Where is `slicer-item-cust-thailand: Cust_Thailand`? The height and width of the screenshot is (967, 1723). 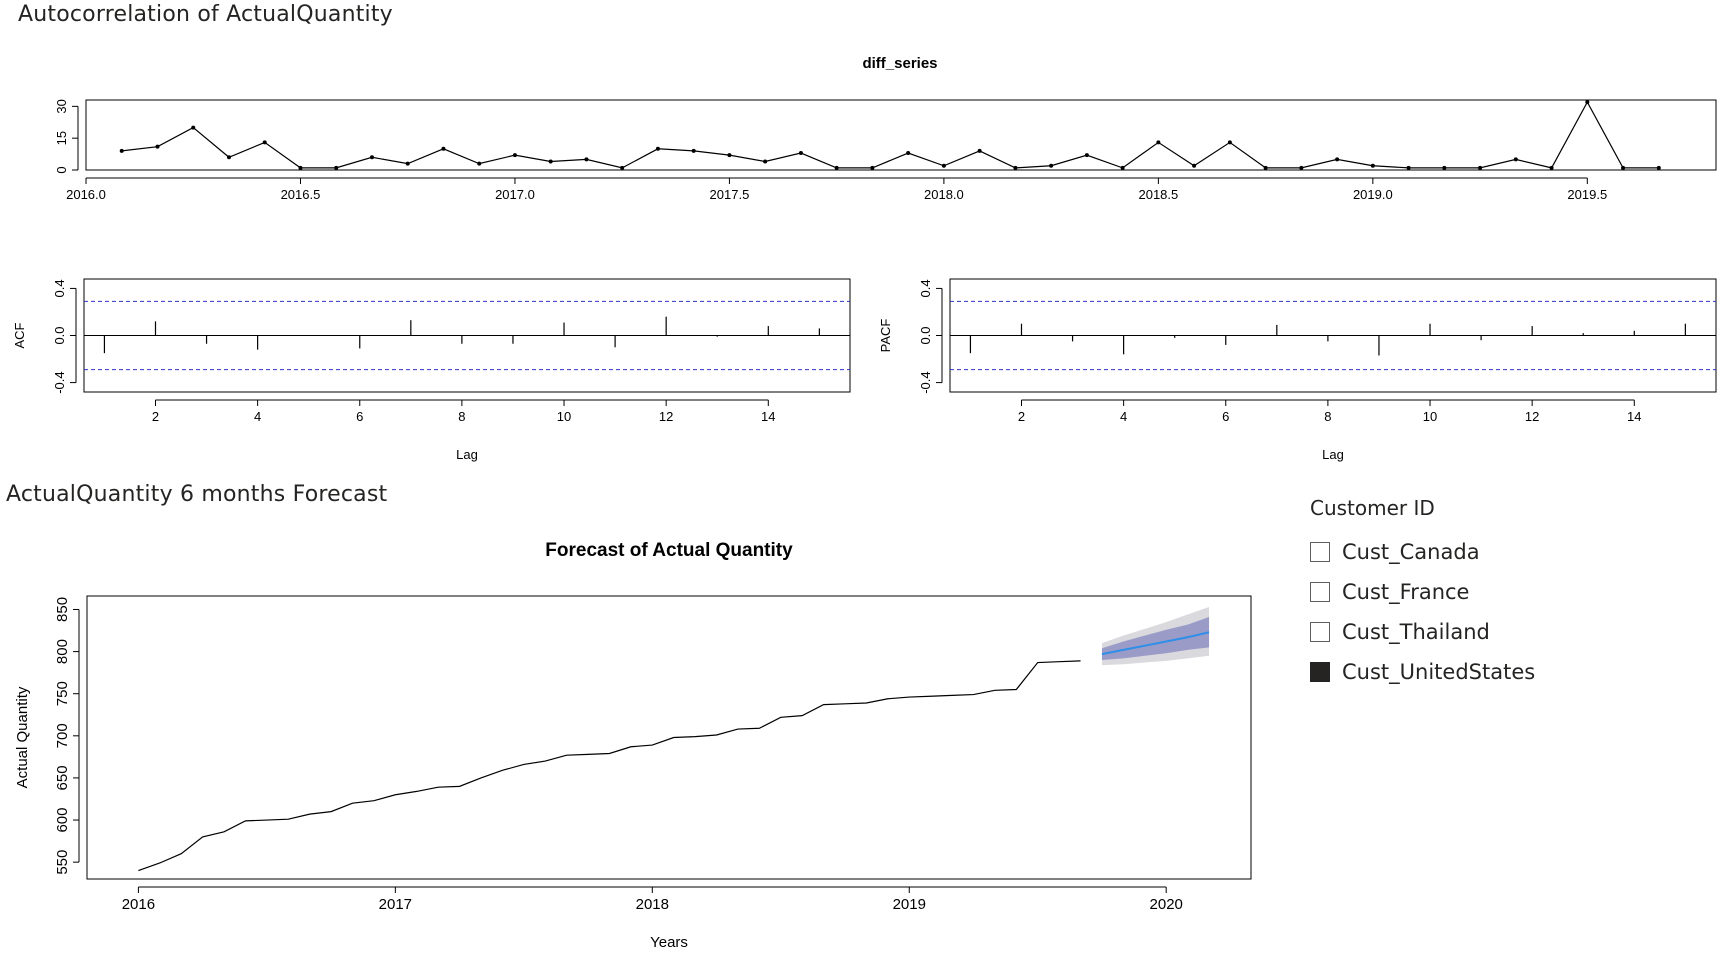 slicer-item-cust-thailand: Cust_Thailand is located at coordinates (1490, 632).